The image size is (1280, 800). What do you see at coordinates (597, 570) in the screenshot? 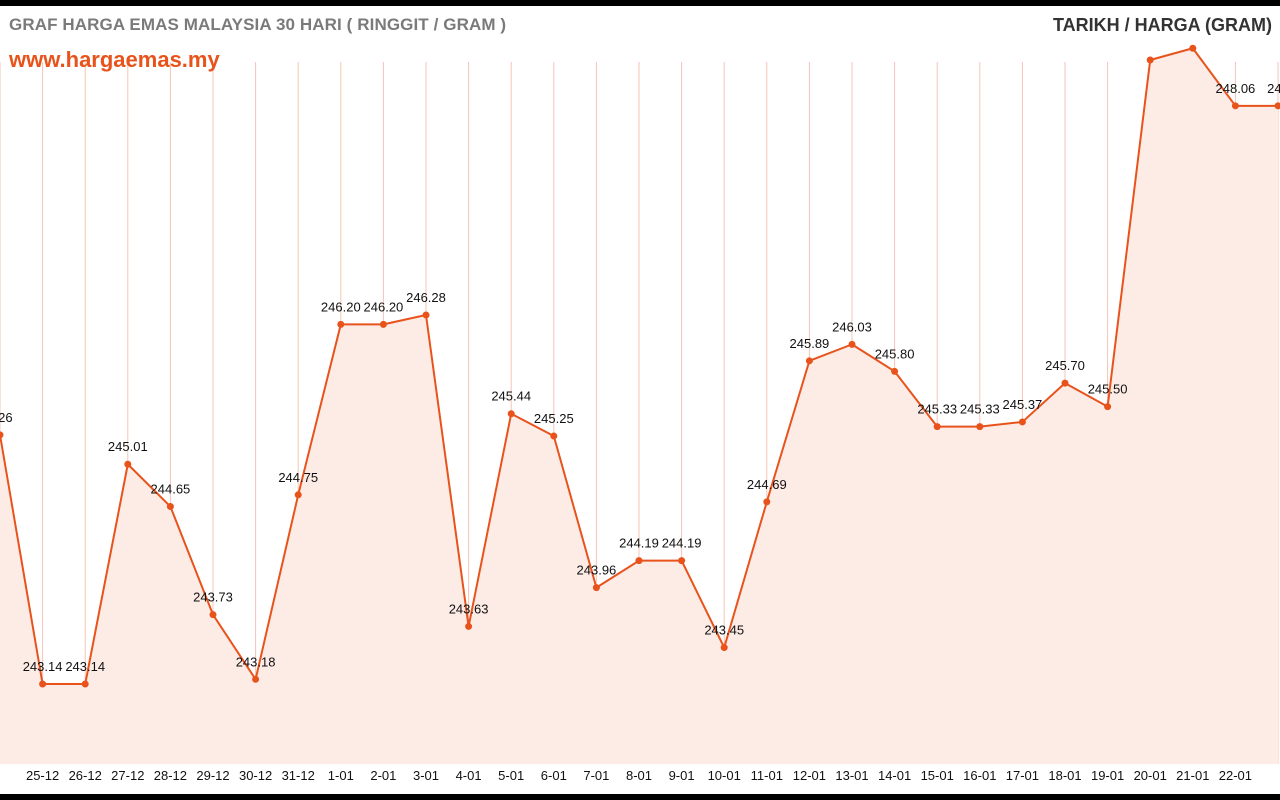
I see `data-label: 243.96` at bounding box center [597, 570].